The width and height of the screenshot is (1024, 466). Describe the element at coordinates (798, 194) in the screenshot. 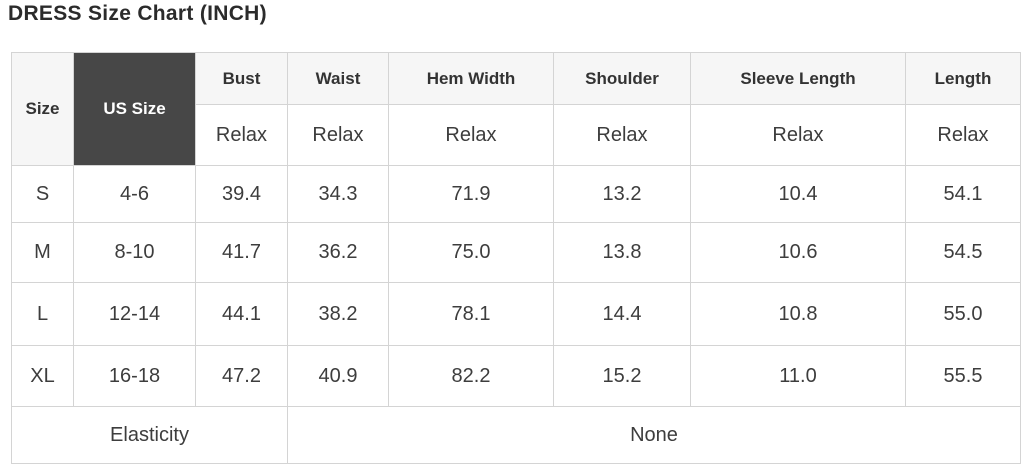

I see `measurement-cell: 10.4` at that location.